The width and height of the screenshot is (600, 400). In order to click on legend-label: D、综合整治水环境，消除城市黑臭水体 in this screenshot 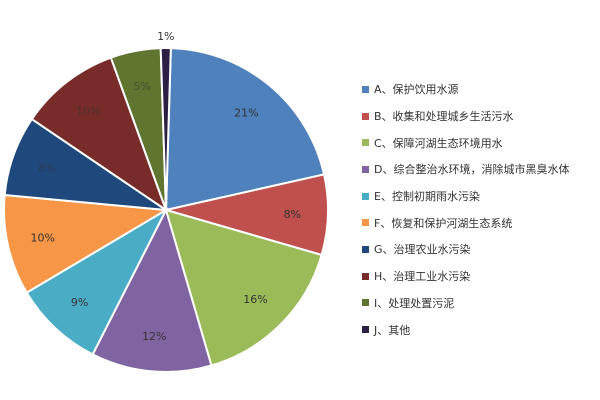, I will do `click(472, 170)`.